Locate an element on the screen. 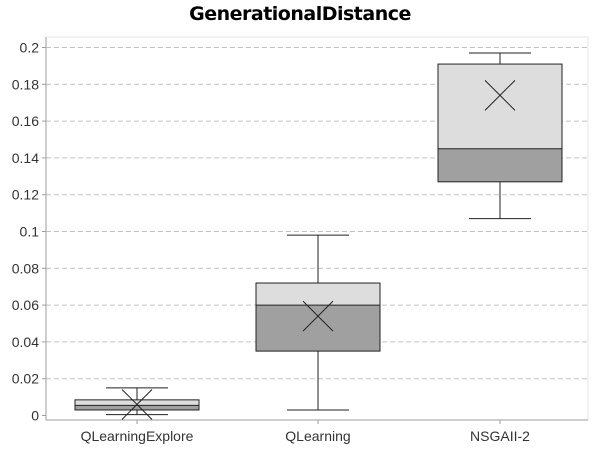  x-tick-label: QLearningExplore is located at coordinates (137, 436).